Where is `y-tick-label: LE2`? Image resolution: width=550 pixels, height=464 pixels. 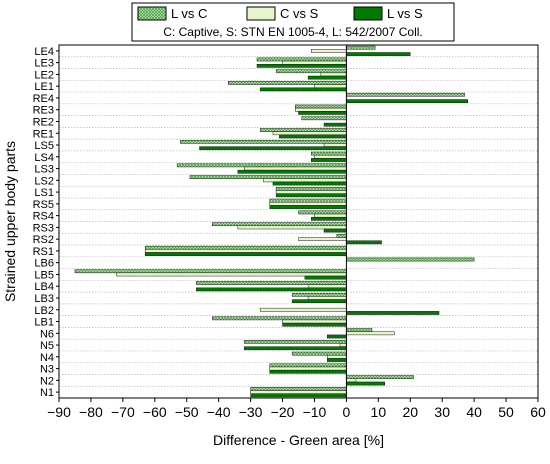 y-tick-label: LE2 is located at coordinates (44, 75).